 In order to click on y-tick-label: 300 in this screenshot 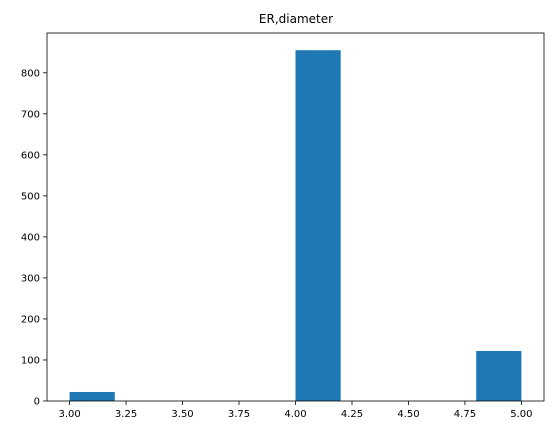, I will do `click(30, 278)`.